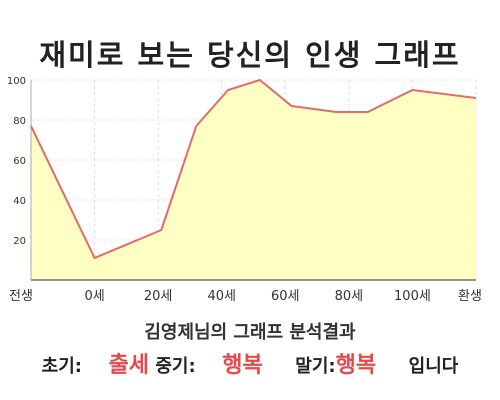  Describe the element at coordinates (356, 365) in the screenshot. I see `late-value: 행복` at that location.